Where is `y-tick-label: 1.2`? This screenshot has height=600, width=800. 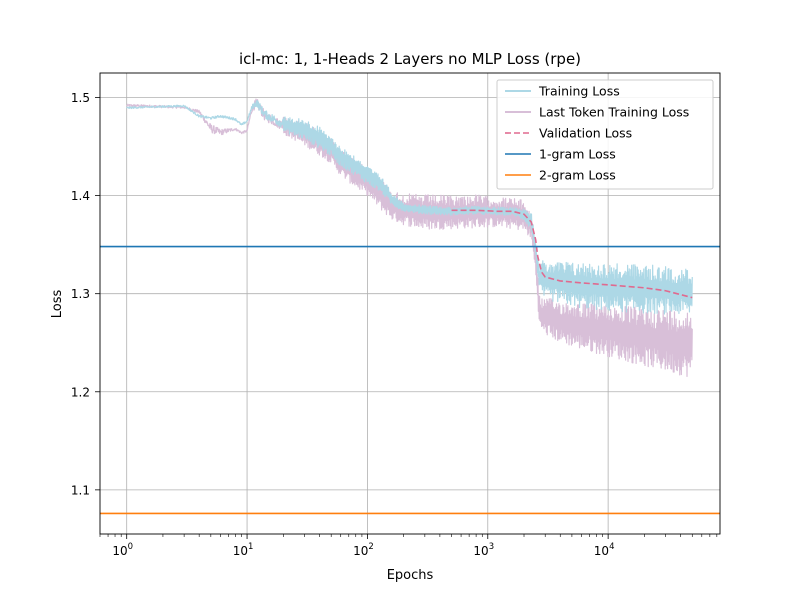 y-tick-label: 1.2 is located at coordinates (80, 392).